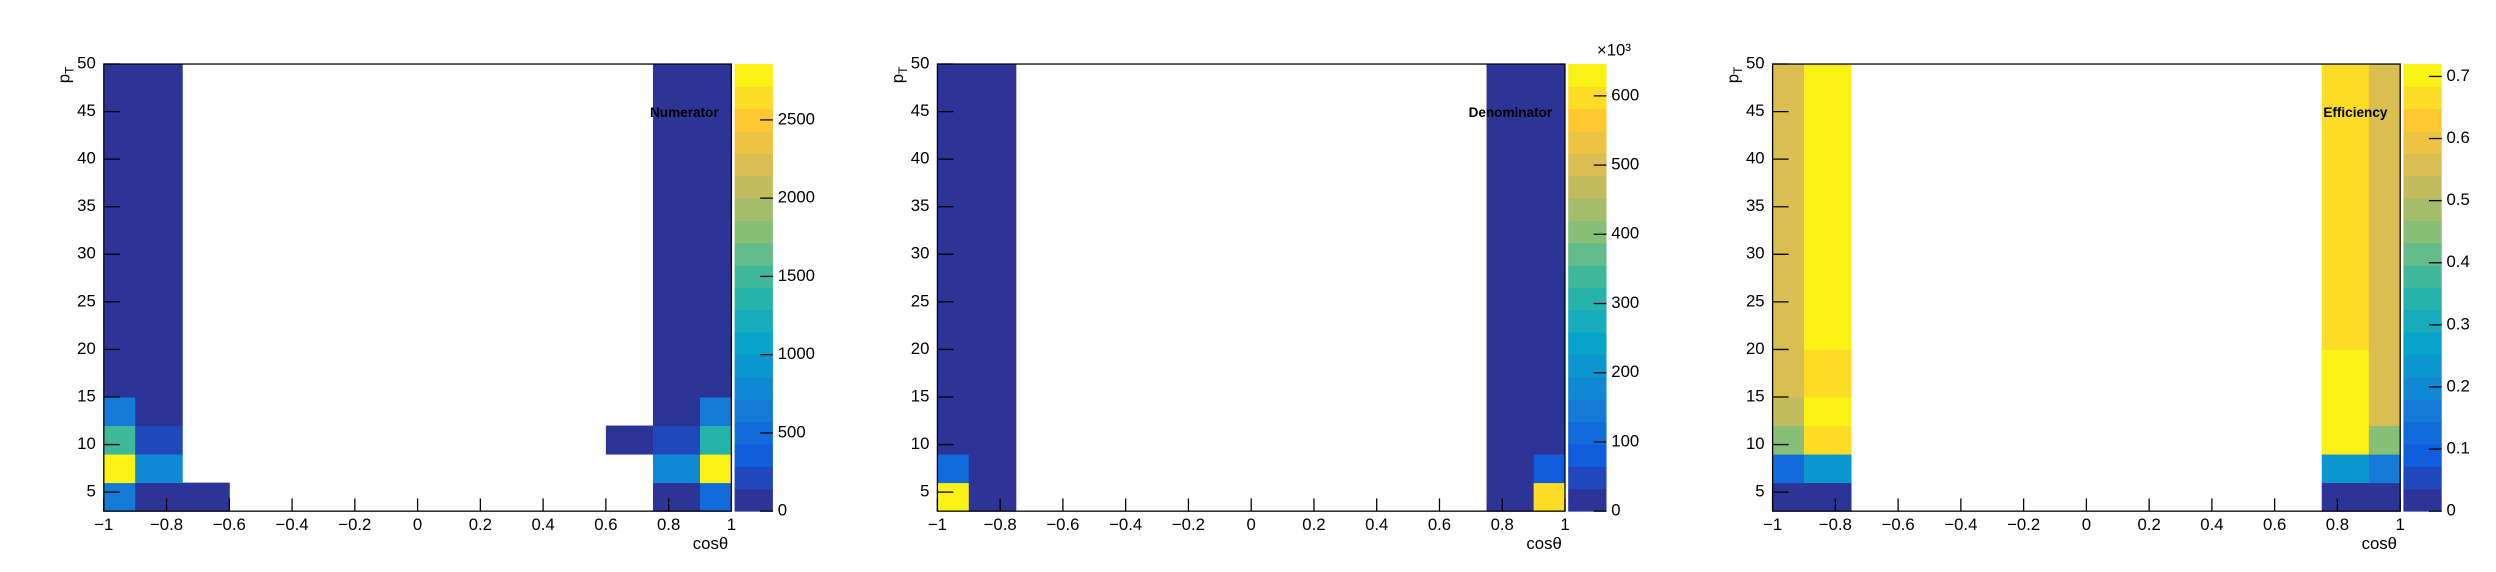  I want to click on z-tick-label: 0, so click(782, 510).